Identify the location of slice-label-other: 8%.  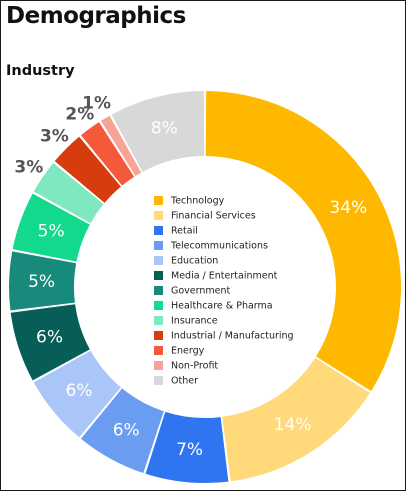
(164, 129).